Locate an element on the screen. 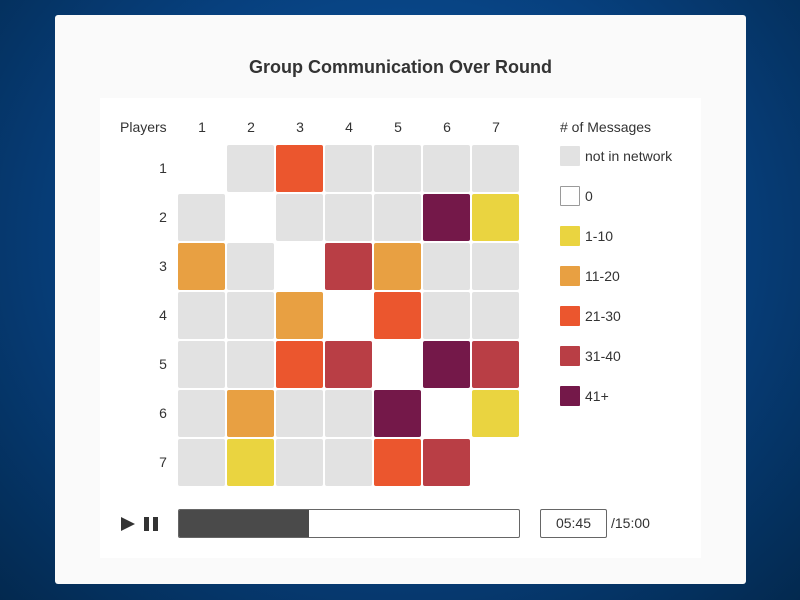 This screenshot has height=600, width=800. playback-progress-fill is located at coordinates (244, 523).